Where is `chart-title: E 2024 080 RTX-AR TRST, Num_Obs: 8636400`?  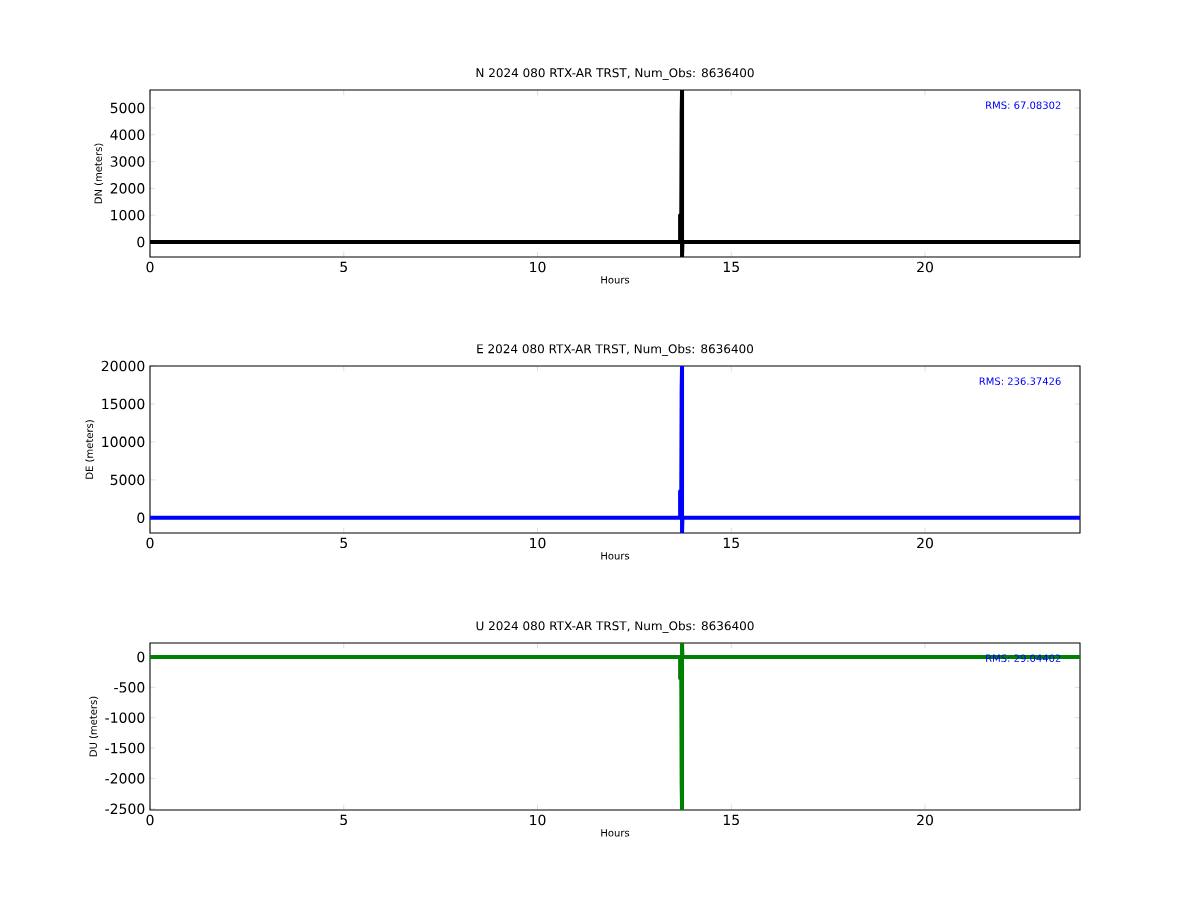 chart-title: E 2024 080 RTX-AR TRST, Num_Obs: 8636400 is located at coordinates (615, 350).